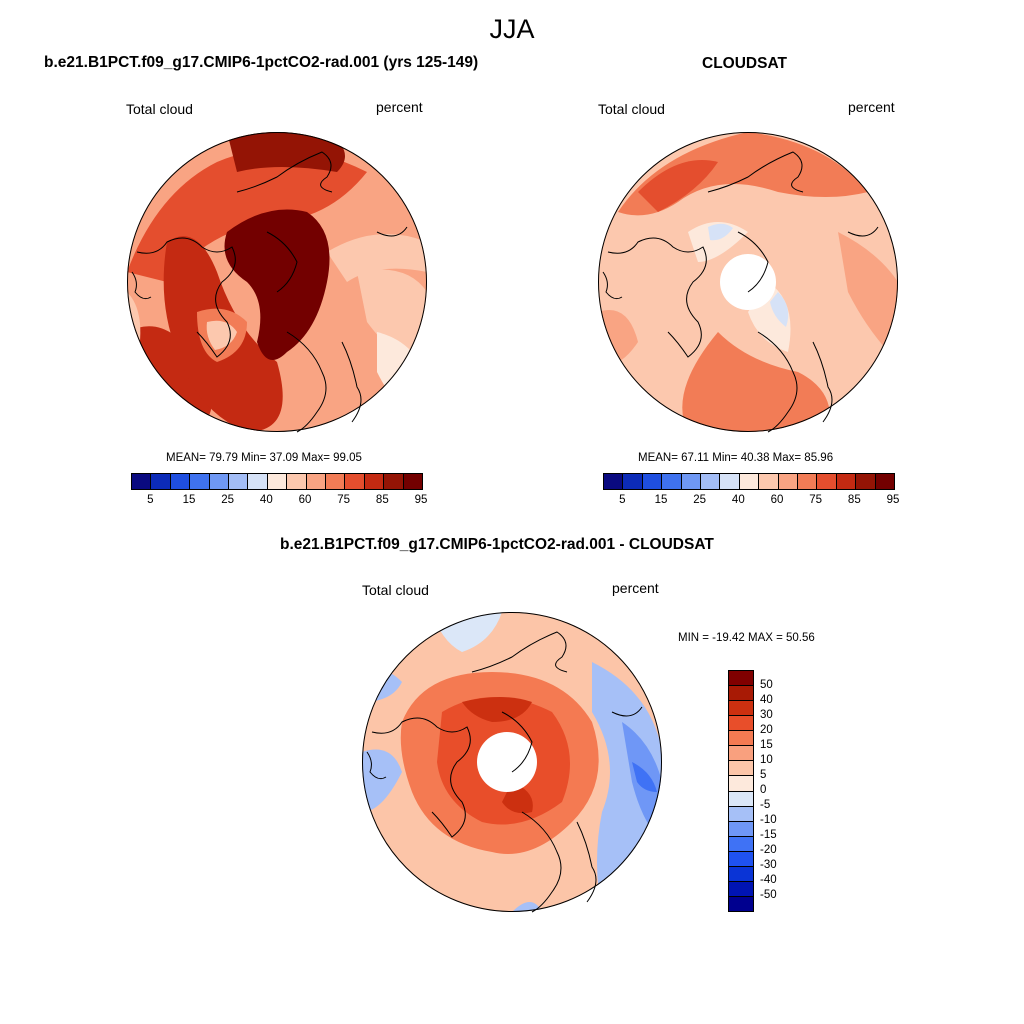  I want to click on panel-diff-colorbar, so click(741, 791).